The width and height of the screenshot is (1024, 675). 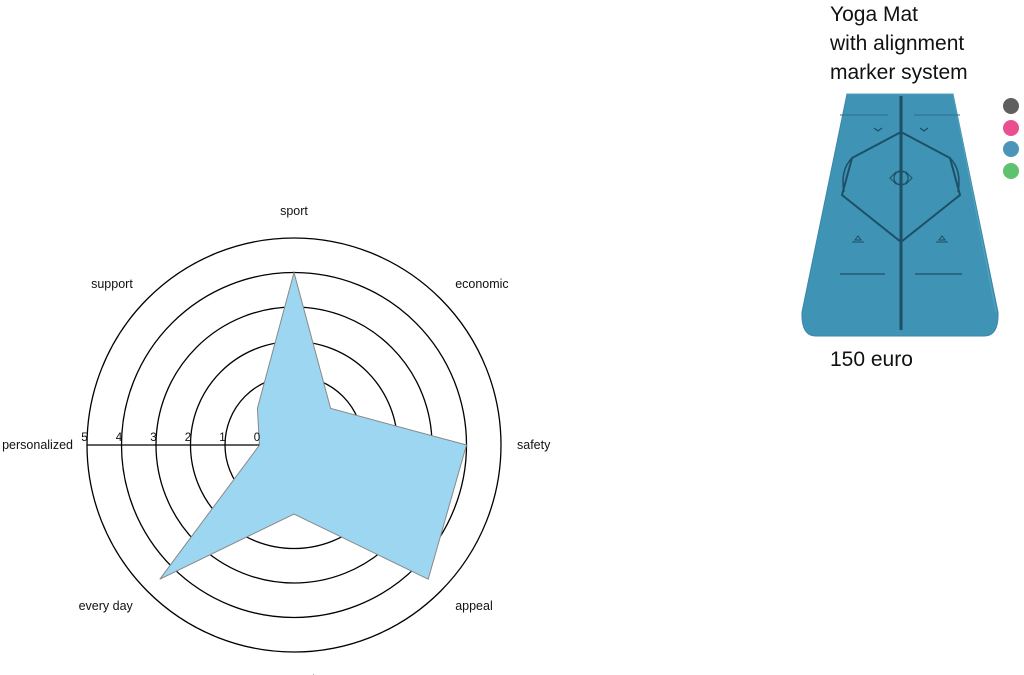 What do you see at coordinates (37, 445) in the screenshot?
I see `axis-label-personalized: personalized` at bounding box center [37, 445].